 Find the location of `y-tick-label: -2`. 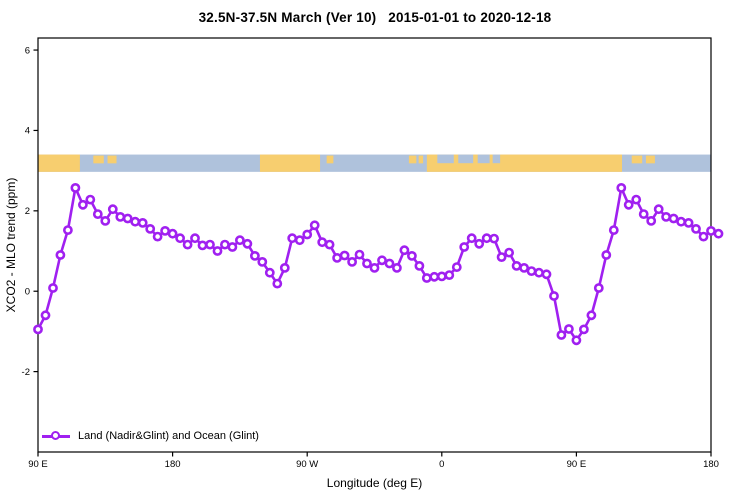

y-tick-label: -2 is located at coordinates (26, 372).